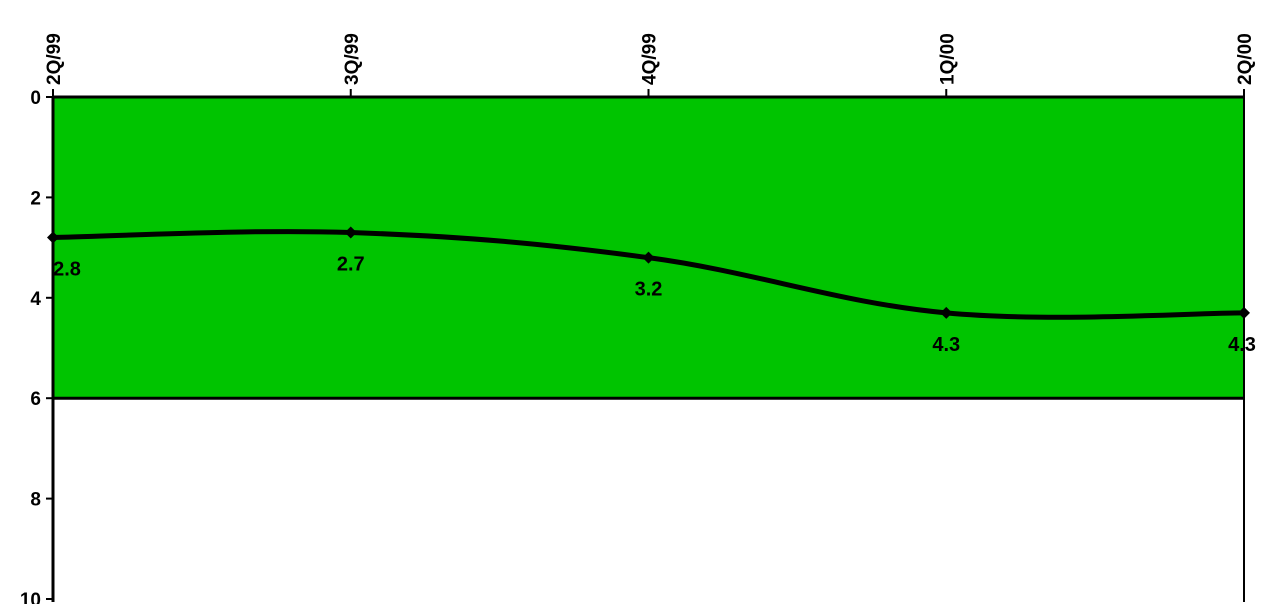  What do you see at coordinates (30, 597) in the screenshot?
I see `y-tick-label: 10` at bounding box center [30, 597].